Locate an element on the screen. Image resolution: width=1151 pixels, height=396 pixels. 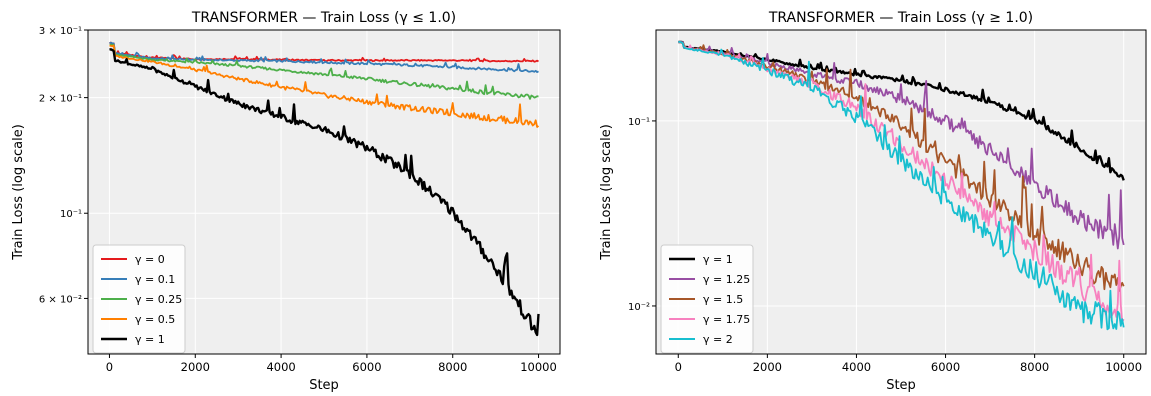
legend-label-4: γ = 0.5 is located at coordinates (155, 319).